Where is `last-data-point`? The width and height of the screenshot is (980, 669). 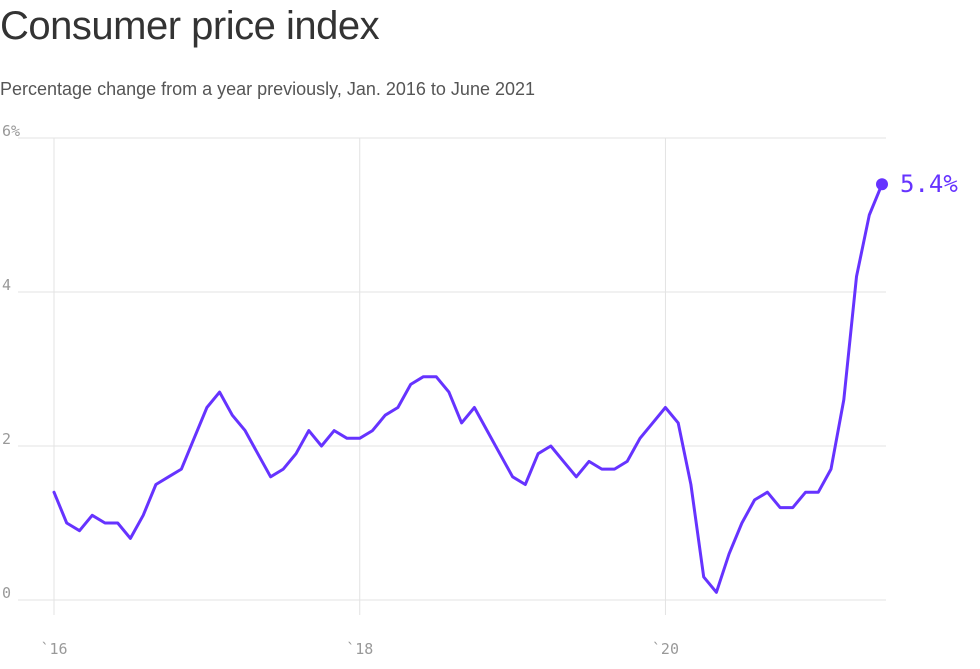
last-data-point is located at coordinates (882, 184).